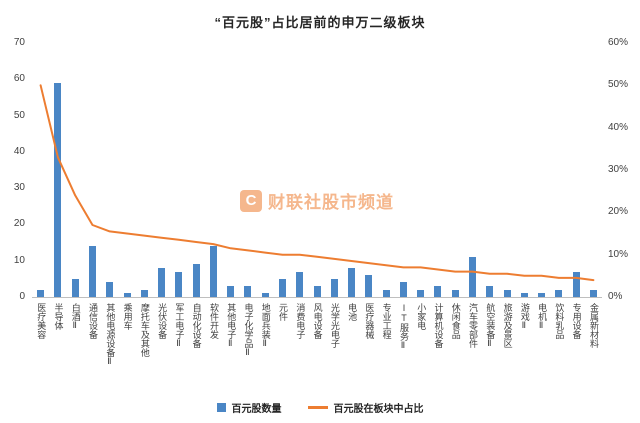 Image resolution: width=640 pixels, height=423 pixels. Describe the element at coordinates (618, 42) in the screenshot. I see `right-axis-tick: 60%` at that location.